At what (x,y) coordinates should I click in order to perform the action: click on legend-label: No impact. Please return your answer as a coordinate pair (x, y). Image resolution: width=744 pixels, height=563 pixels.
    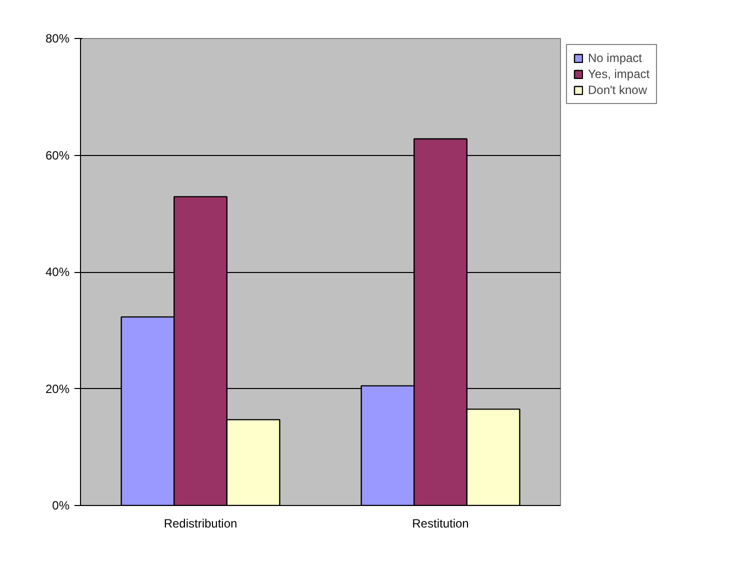
    Looking at the image, I should click on (615, 58).